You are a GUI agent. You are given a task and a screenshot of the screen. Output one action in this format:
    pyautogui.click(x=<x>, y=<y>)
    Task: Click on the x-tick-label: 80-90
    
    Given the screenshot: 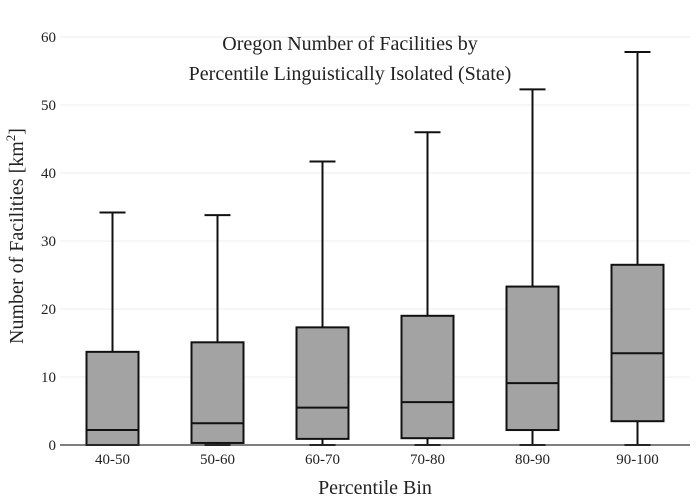 What is the action you would take?
    pyautogui.click(x=532, y=460)
    